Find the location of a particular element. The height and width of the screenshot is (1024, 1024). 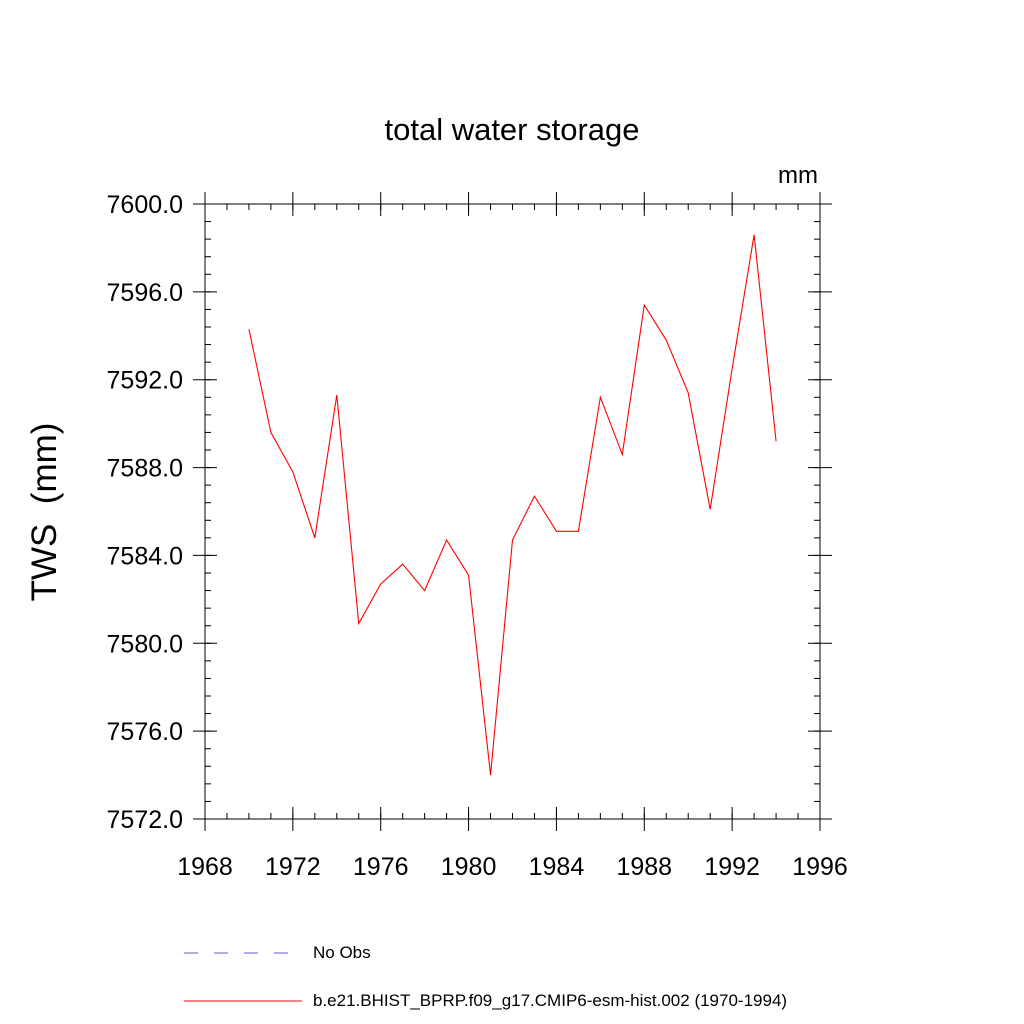

x-tick-label: 1976 is located at coordinates (381, 867).